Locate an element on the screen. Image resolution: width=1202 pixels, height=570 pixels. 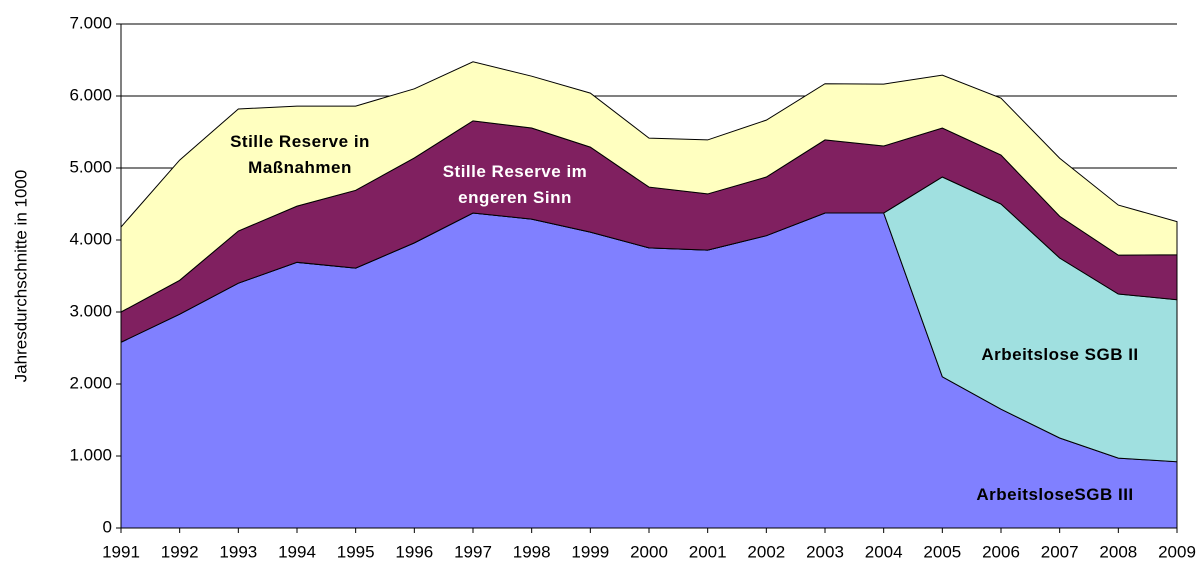
x-tick-label: 1997 is located at coordinates (473, 551).